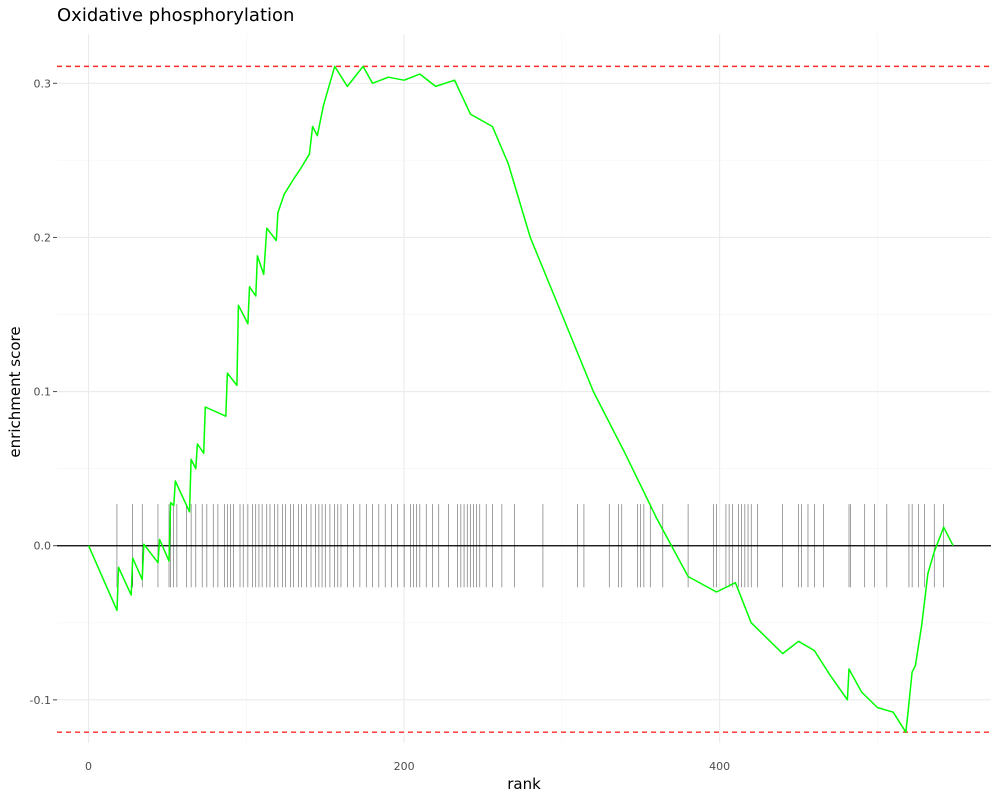 This screenshot has height=800, width=1000. What do you see at coordinates (524, 784) in the screenshot?
I see `x-axis-title: rank` at bounding box center [524, 784].